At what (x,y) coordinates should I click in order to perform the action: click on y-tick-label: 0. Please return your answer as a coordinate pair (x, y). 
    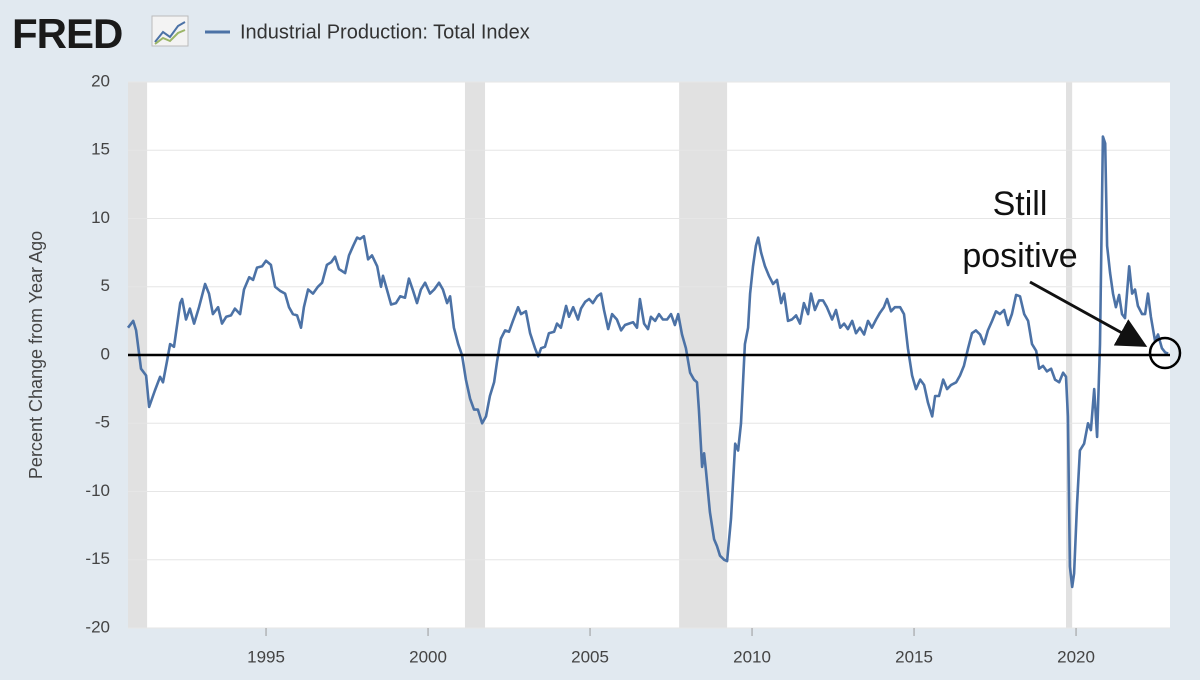
    Looking at the image, I should click on (105, 353).